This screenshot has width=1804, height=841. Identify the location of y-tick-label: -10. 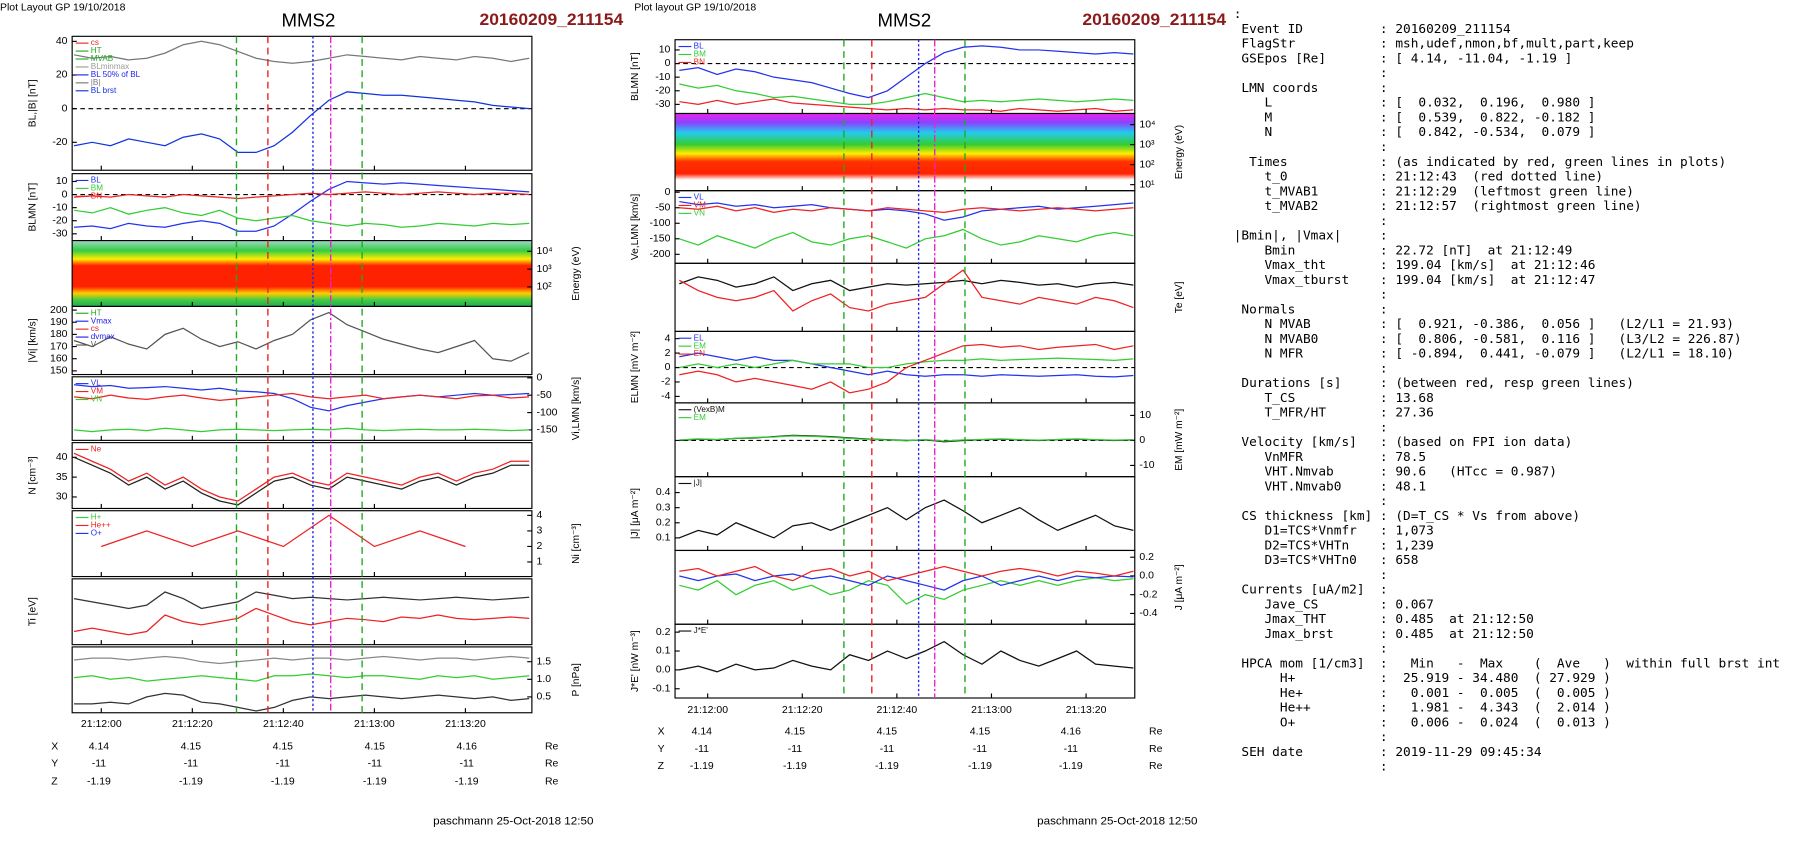
(662, 77).